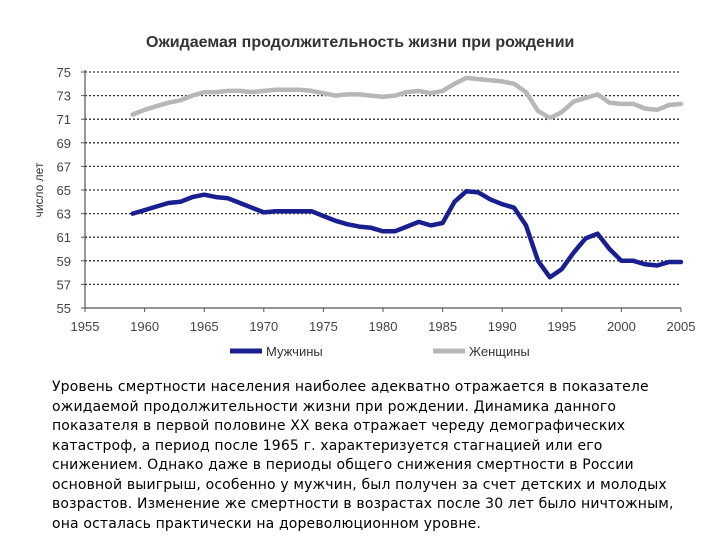 The height and width of the screenshot is (540, 720). What do you see at coordinates (64, 237) in the screenshot?
I see `y-tick-label: 61` at bounding box center [64, 237].